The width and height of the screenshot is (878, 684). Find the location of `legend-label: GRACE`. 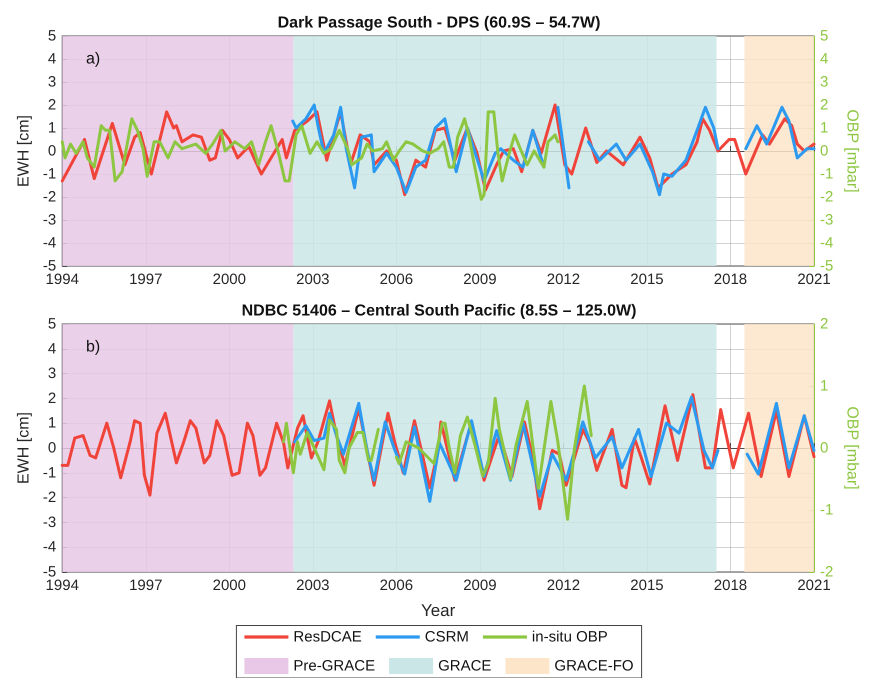

legend-label: GRACE is located at coordinates (465, 666).